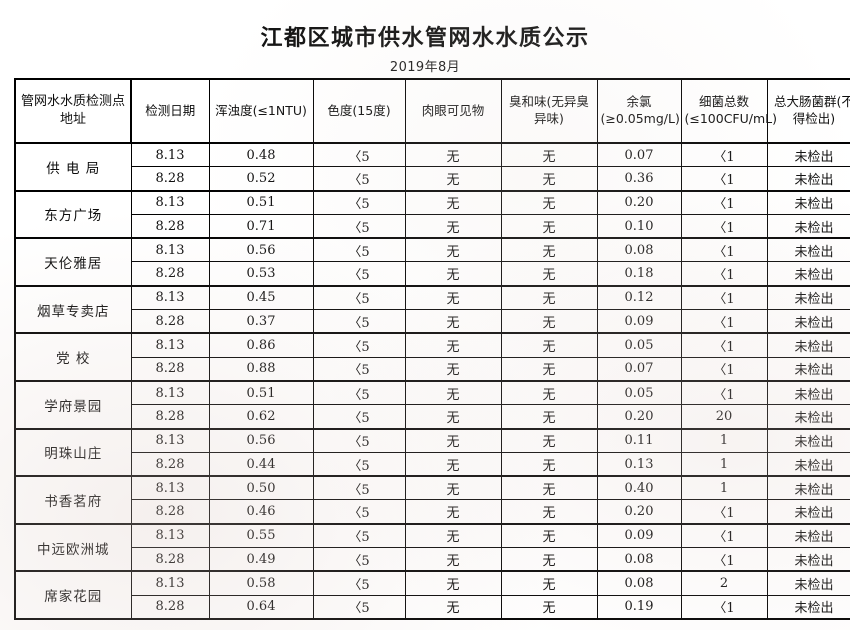  I want to click on cell-turb: 0.55, so click(261, 535).